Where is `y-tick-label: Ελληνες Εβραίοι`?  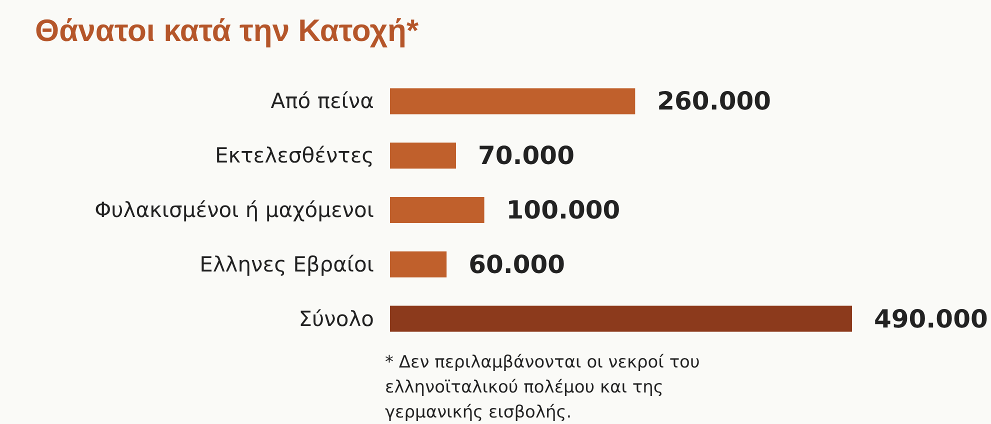
y-tick-label: Ελληνες Εβραίοι is located at coordinates (287, 264).